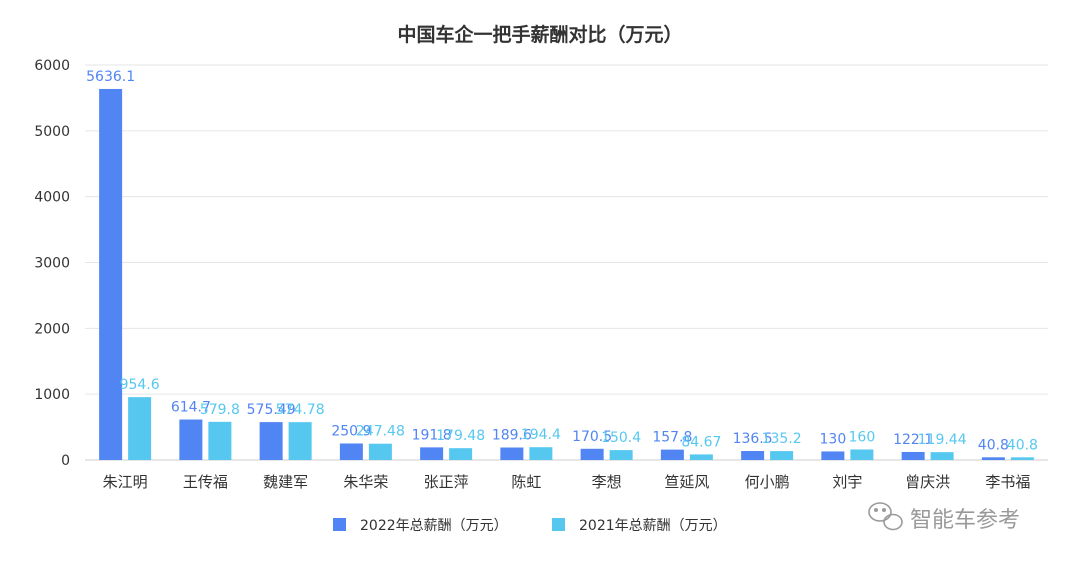 Image resolution: width=1080 pixels, height=565 pixels. Describe the element at coordinates (530, 526) in the screenshot. I see `legend: 2022年总薪酬（万元） 2021年总薪酬（万元）` at that location.